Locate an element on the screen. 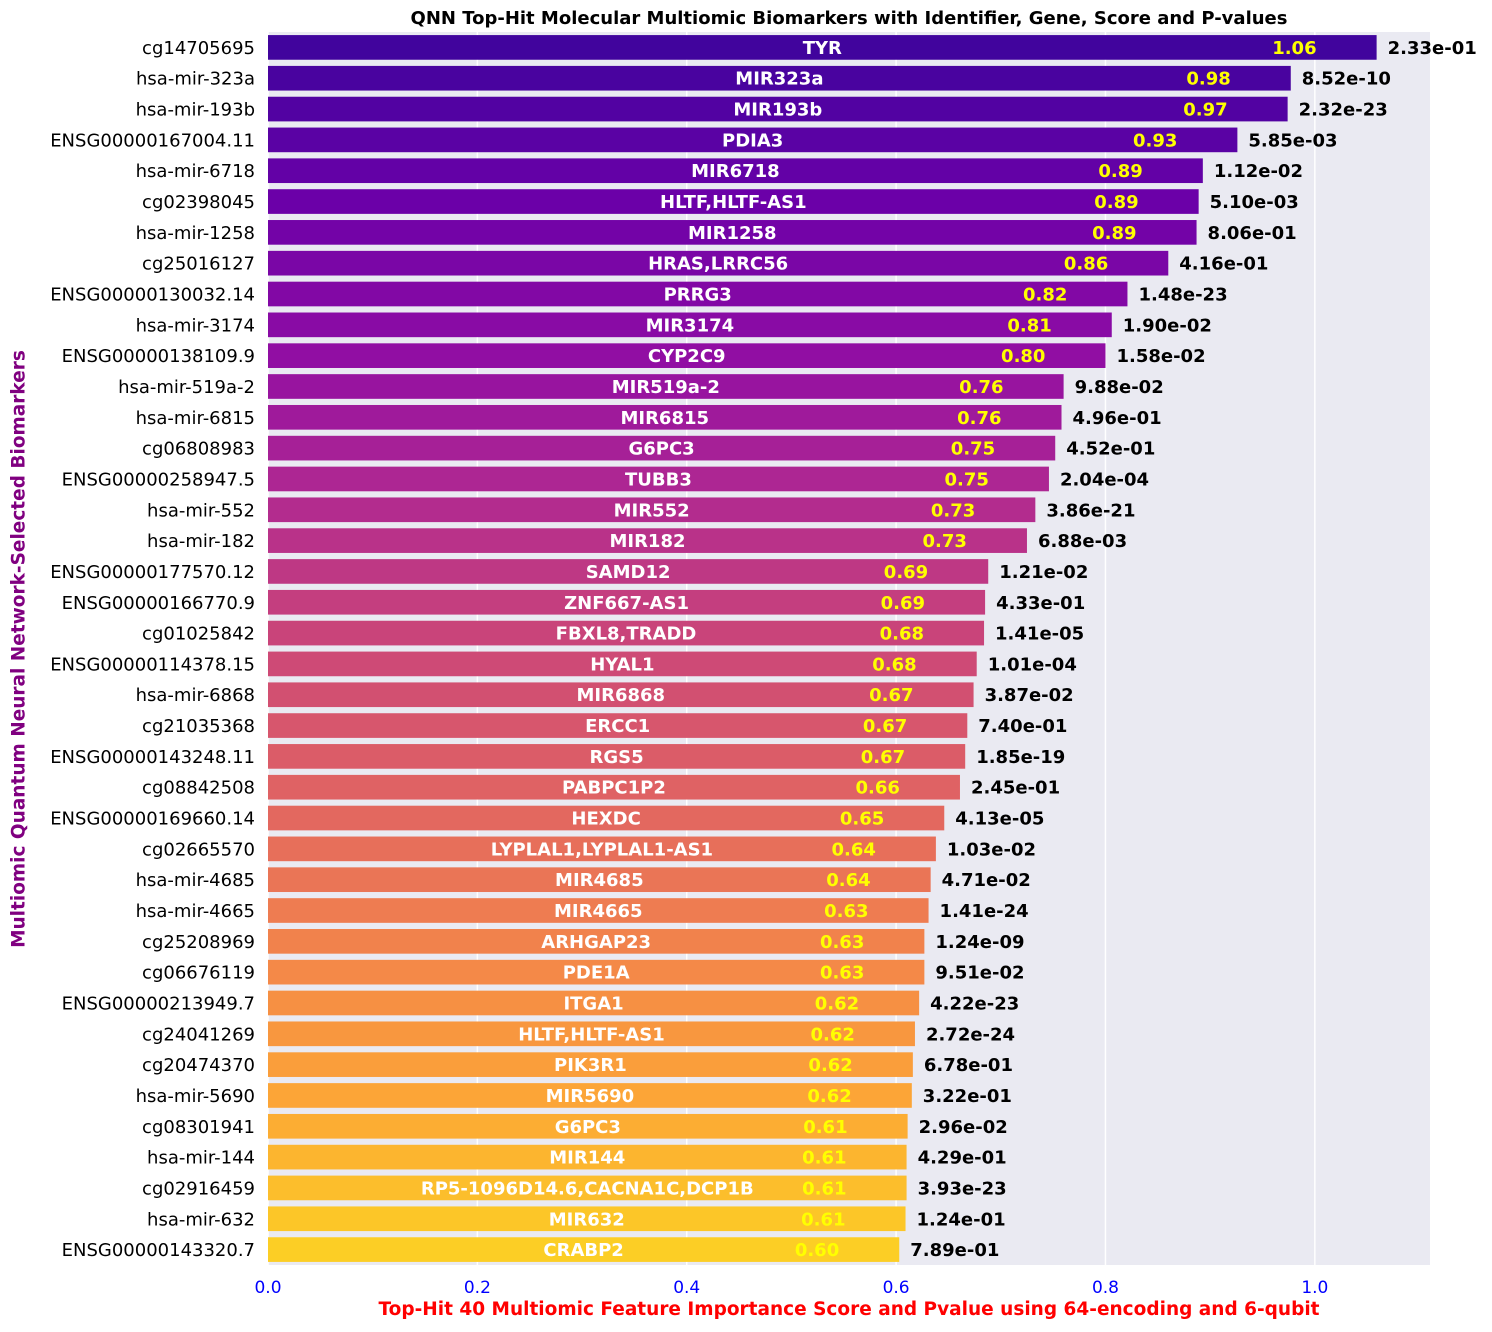 This screenshot has height=1332, width=1492. gene-label: MIR519a-2 is located at coordinates (666, 387).